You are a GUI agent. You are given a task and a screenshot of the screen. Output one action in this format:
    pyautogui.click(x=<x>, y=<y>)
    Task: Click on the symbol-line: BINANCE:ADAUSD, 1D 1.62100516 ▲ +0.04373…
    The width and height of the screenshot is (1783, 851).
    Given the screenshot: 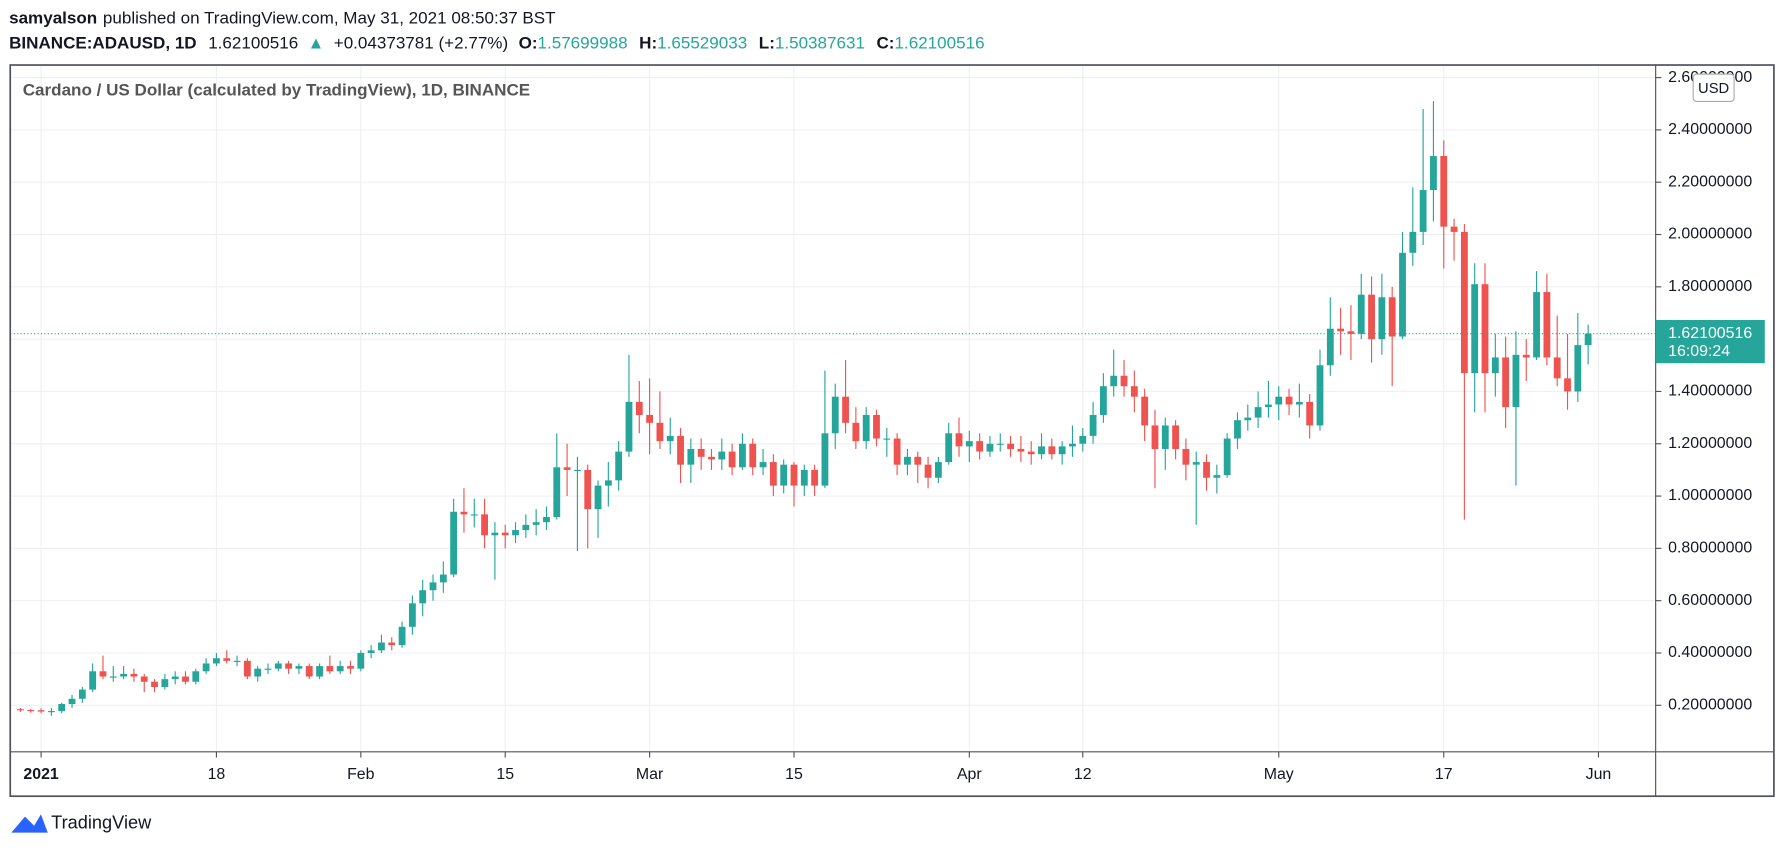 What is the action you would take?
    pyautogui.click(x=496, y=42)
    